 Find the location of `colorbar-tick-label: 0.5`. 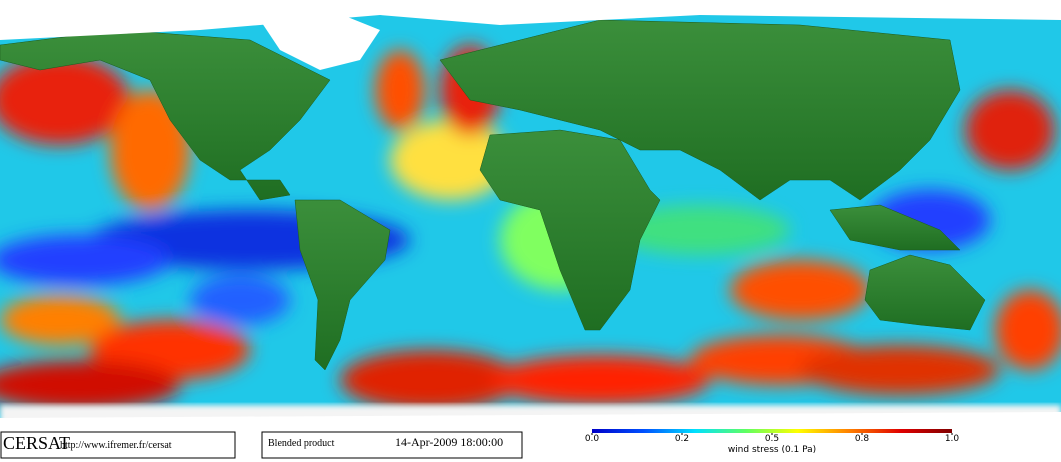

colorbar-tick-label: 0.5 is located at coordinates (772, 439).